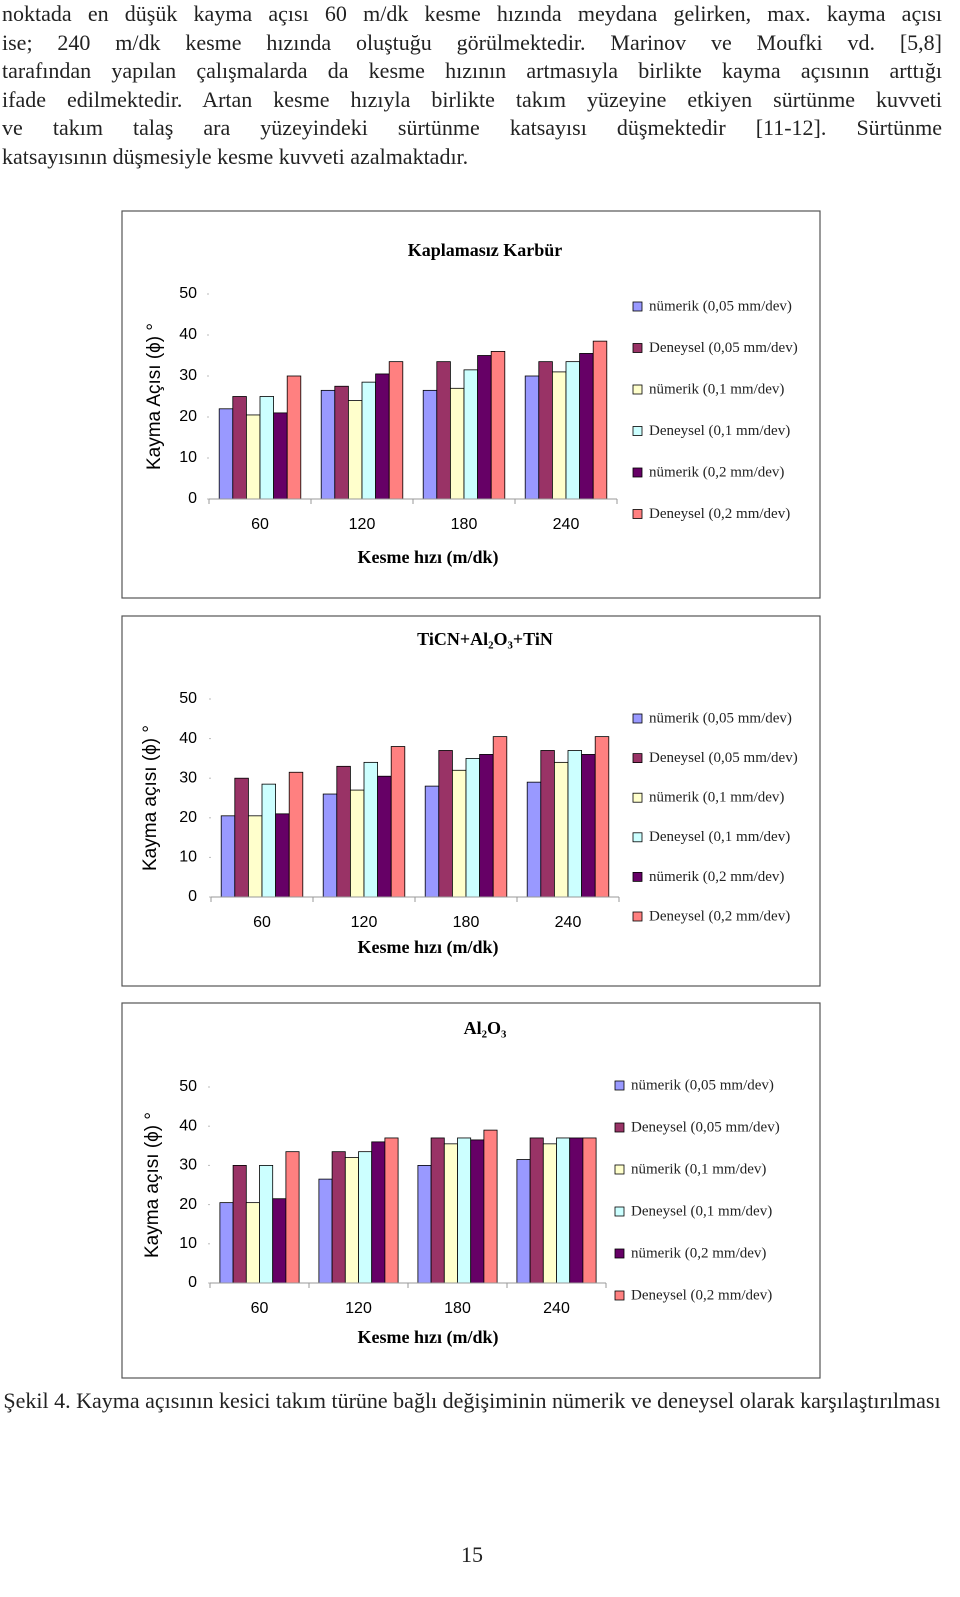 The height and width of the screenshot is (1597, 960). What do you see at coordinates (485, 639) in the screenshot?
I see `chart-title: TiCN+Al₂O₃+TiN` at bounding box center [485, 639].